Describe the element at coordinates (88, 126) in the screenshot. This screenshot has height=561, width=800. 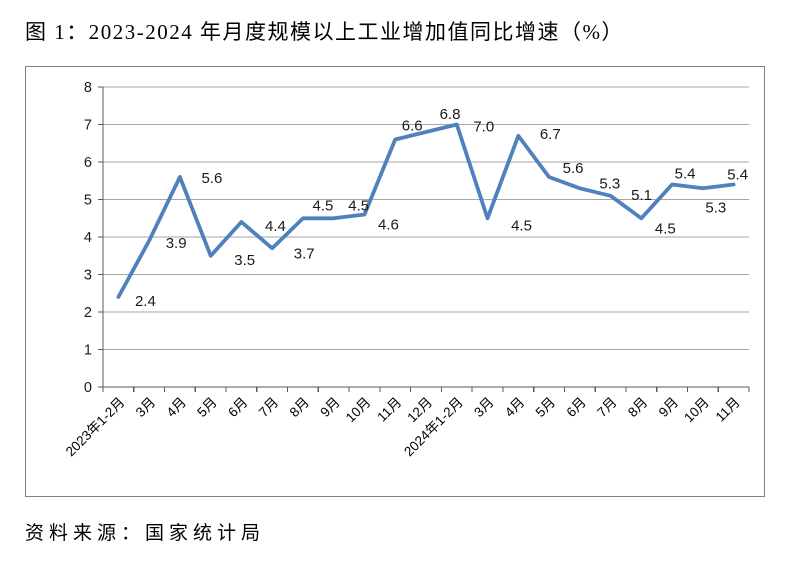
I see `y-axis-label: 7` at that location.